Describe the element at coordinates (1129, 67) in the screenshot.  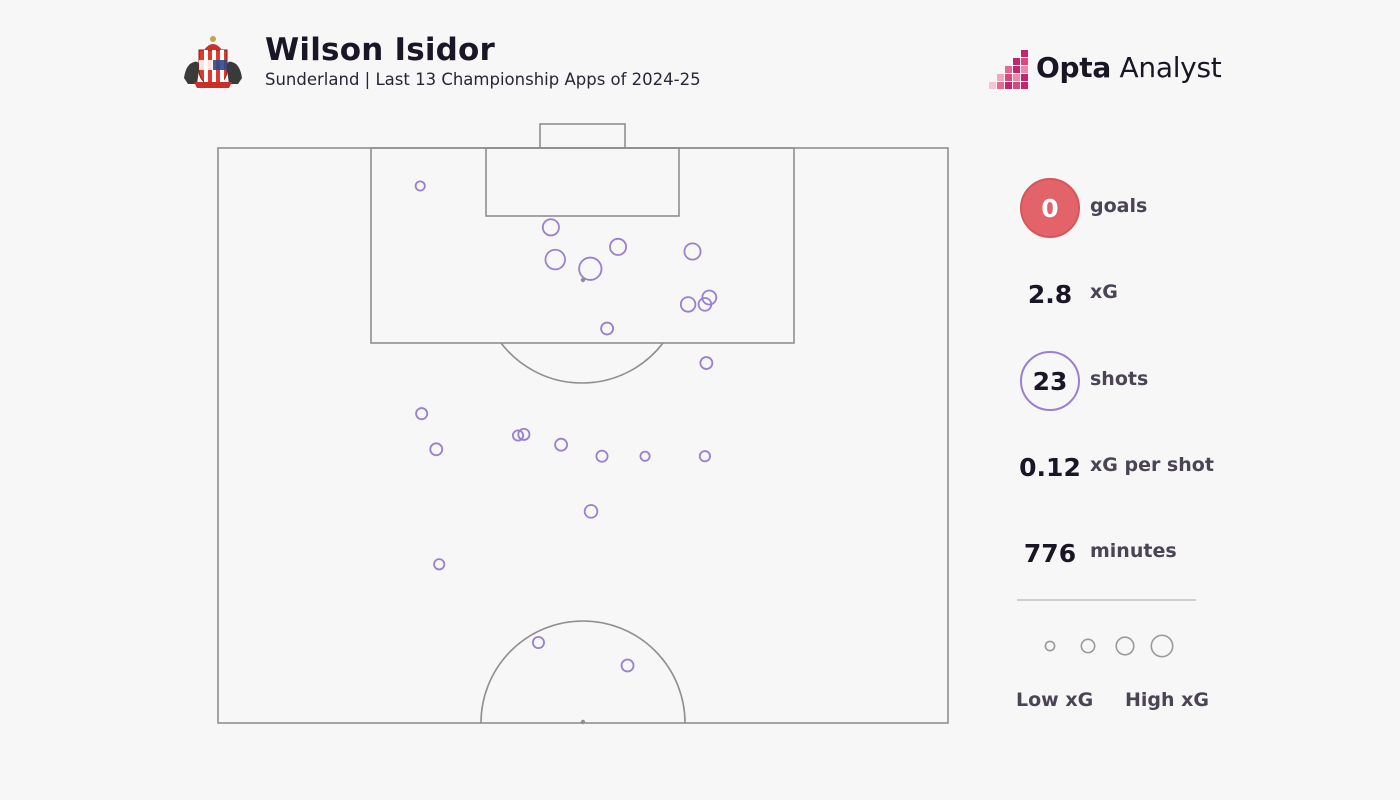
I see `brand-name: Opta Analyst` at that location.